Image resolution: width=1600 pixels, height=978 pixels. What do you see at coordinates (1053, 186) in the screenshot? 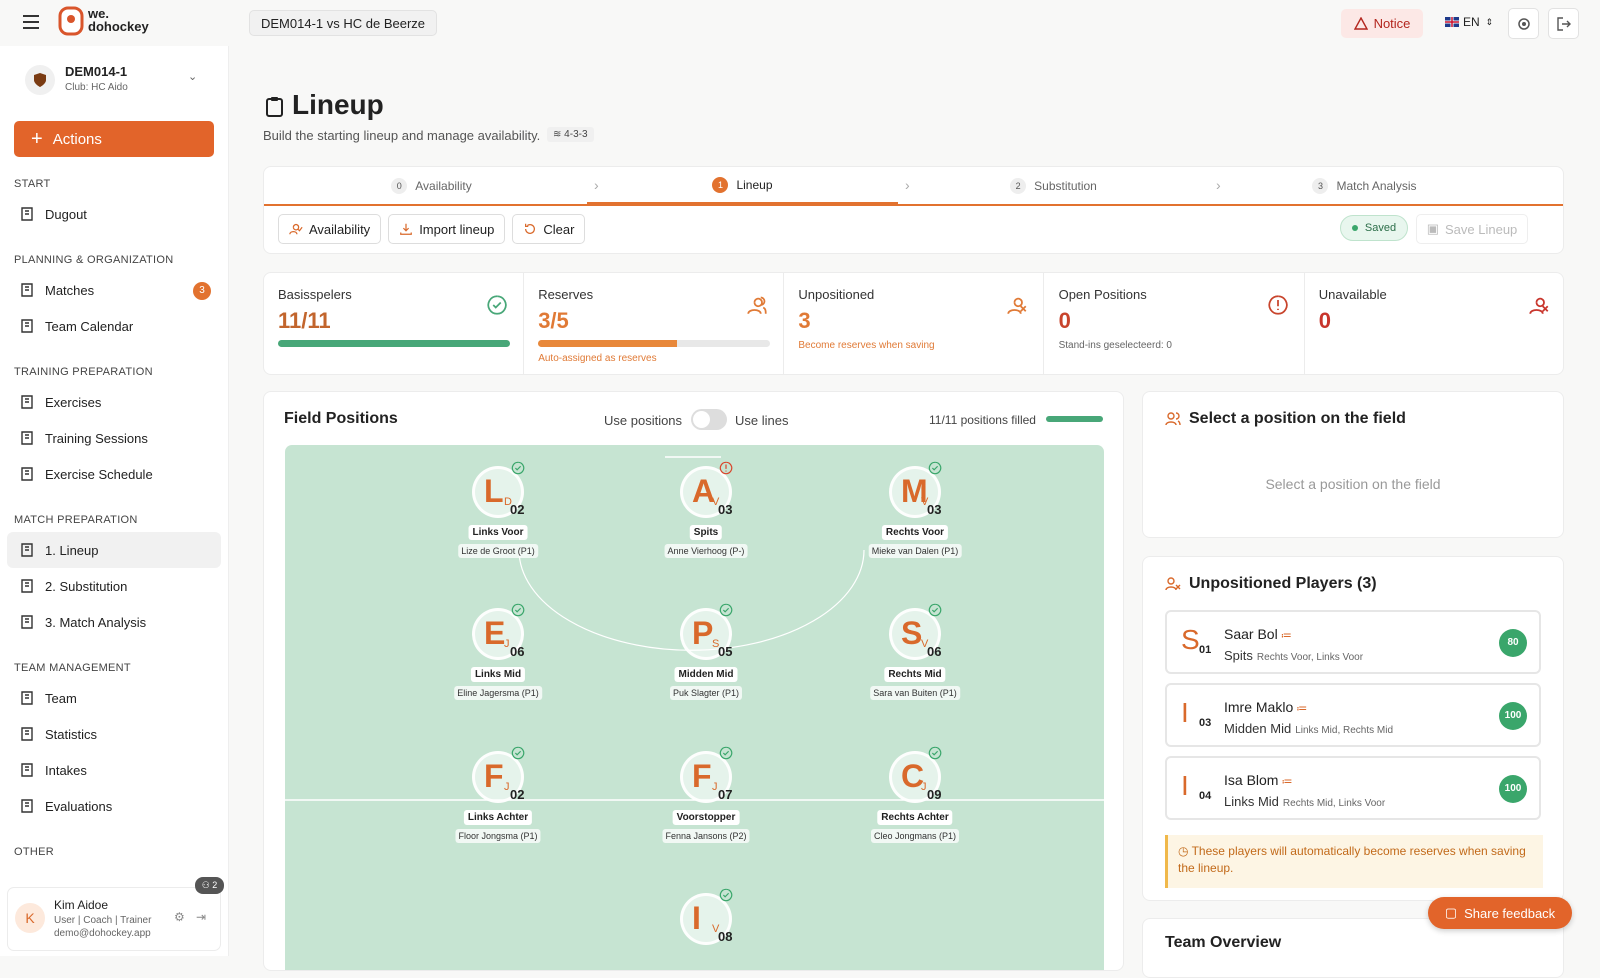
I see `step: 2 Substitution` at bounding box center [1053, 186].